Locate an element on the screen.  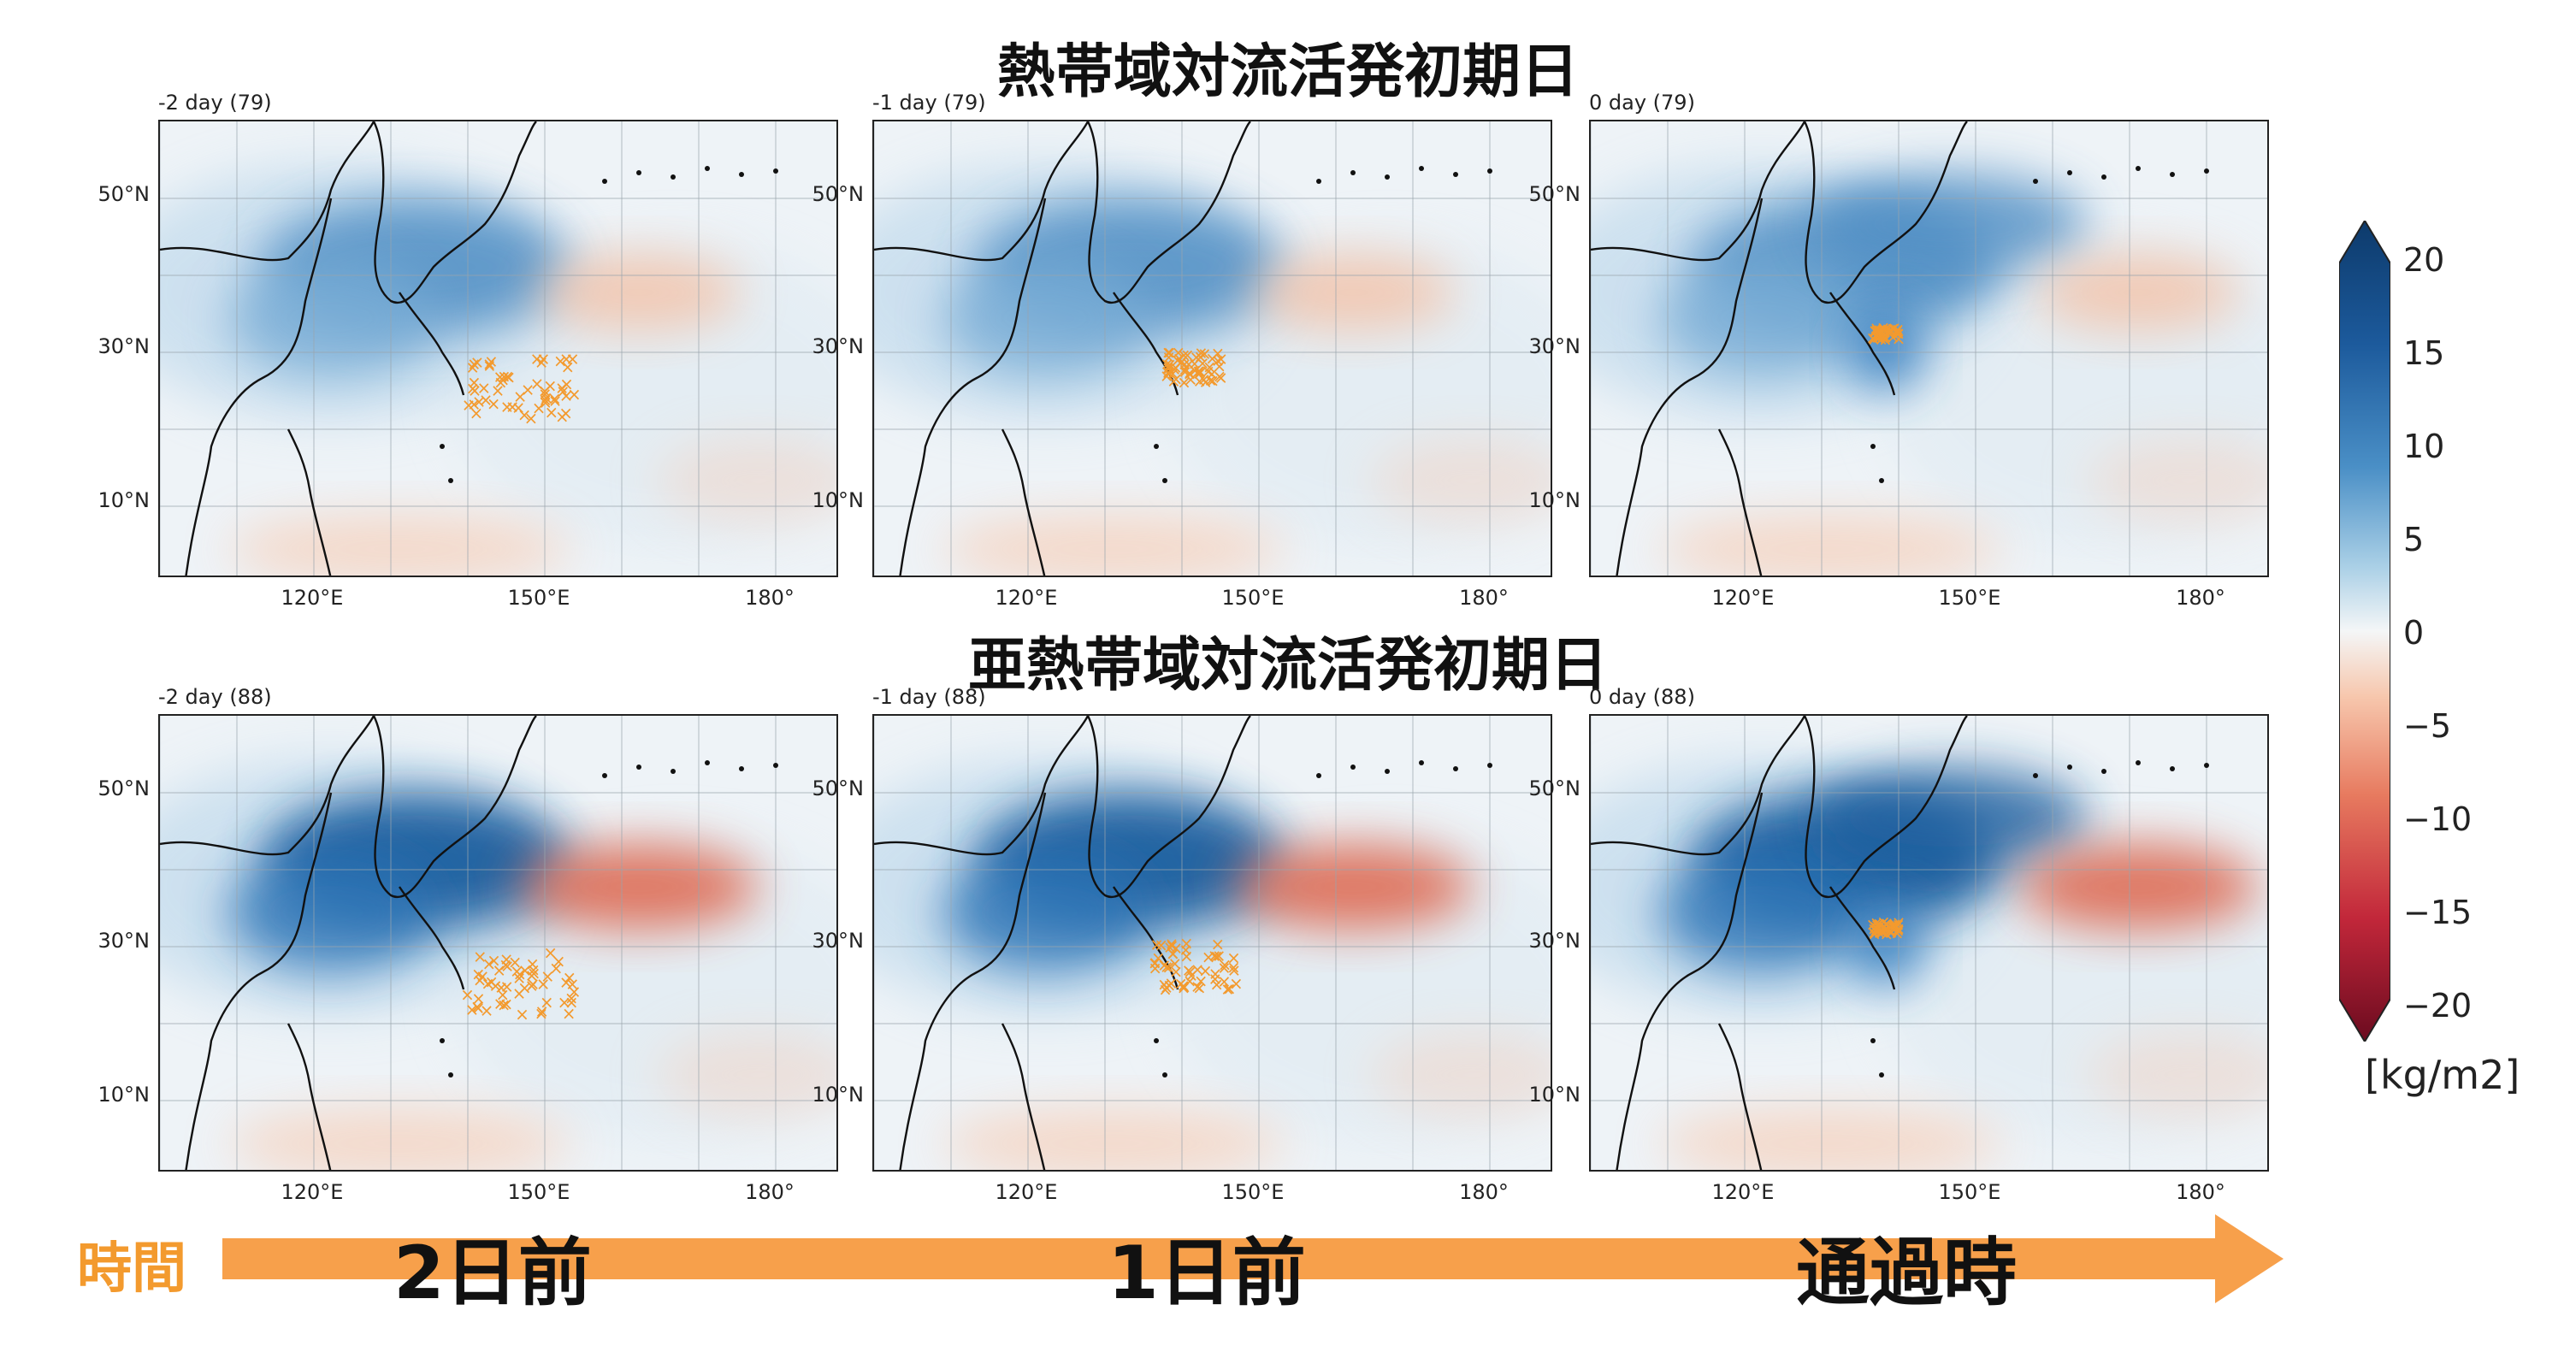
lon-tick-label: 180° is located at coordinates (1484, 598).